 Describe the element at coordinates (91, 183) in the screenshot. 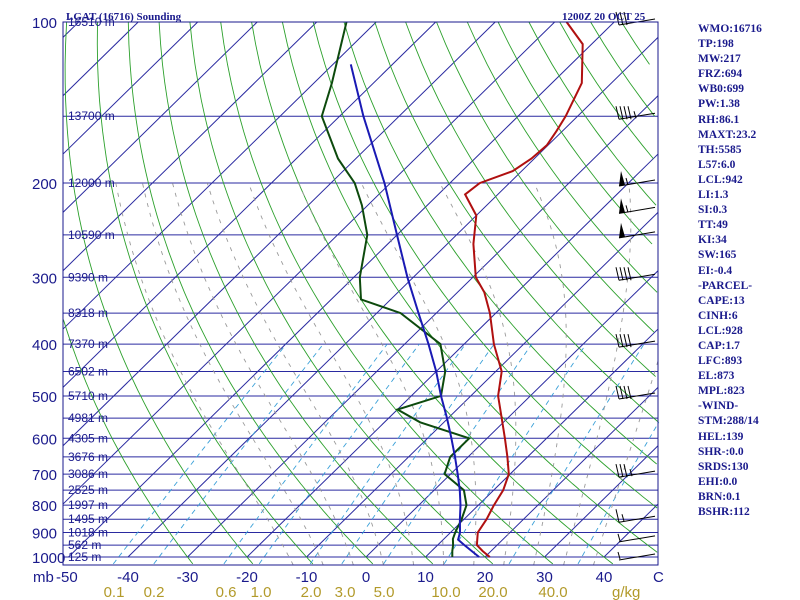

I see `height-level-label: 12000 m` at that location.